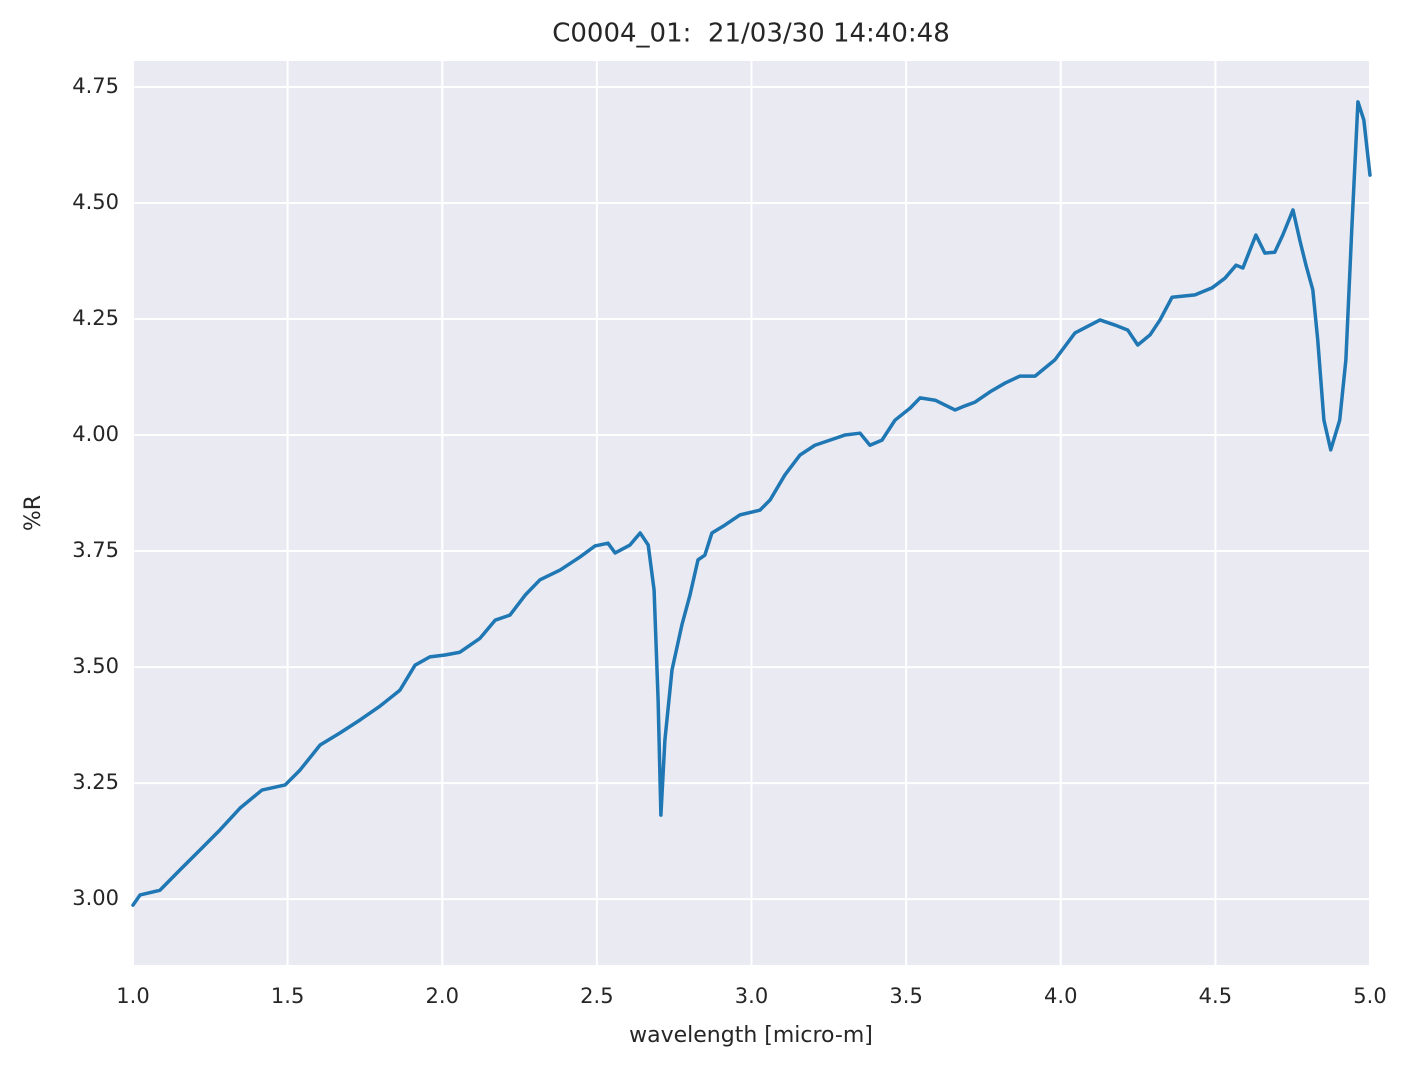  What do you see at coordinates (33, 513) in the screenshot?
I see `y-axis-label: %R` at bounding box center [33, 513].